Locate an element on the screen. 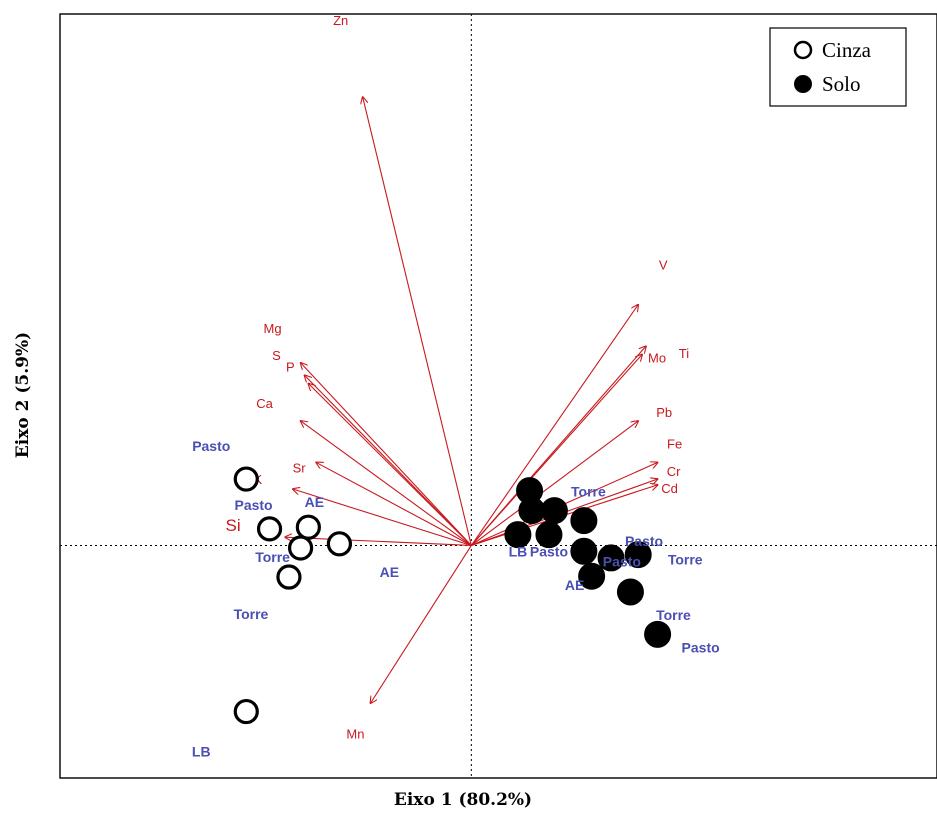  loading-arrow-p is located at coordinates (390, 465).